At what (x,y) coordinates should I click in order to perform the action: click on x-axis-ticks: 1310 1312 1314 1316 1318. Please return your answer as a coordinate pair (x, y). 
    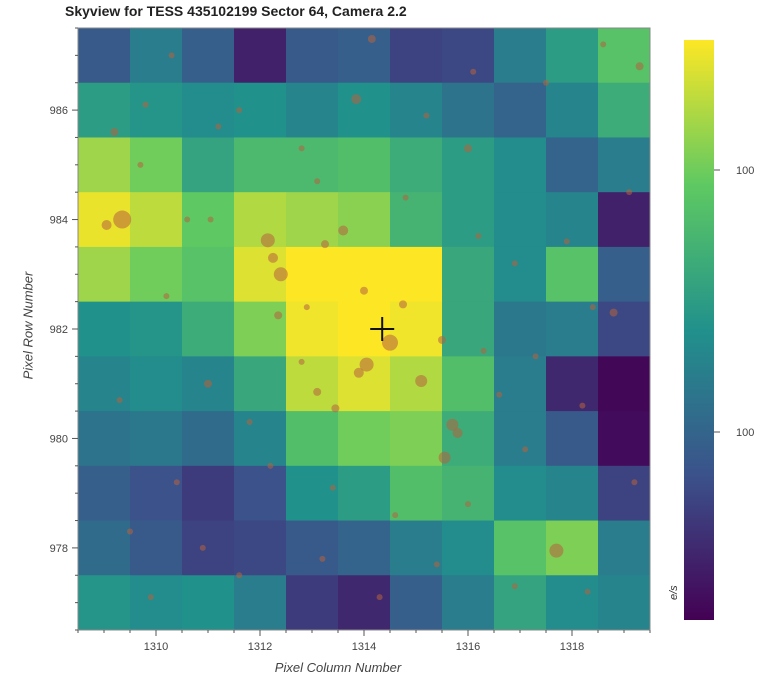
    Looking at the image, I should click on (364, 641).